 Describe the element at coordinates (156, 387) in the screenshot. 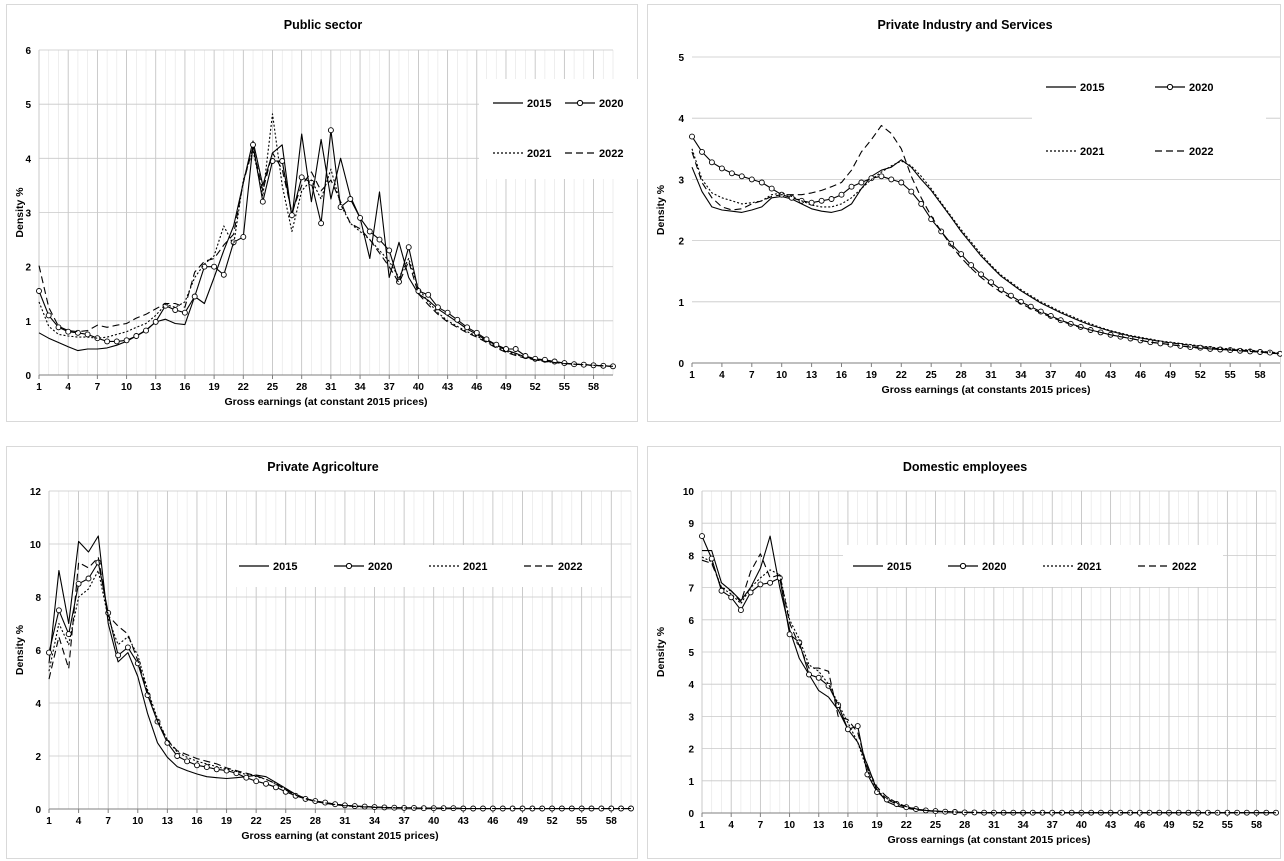

I see `x-tick-label: 13` at that location.